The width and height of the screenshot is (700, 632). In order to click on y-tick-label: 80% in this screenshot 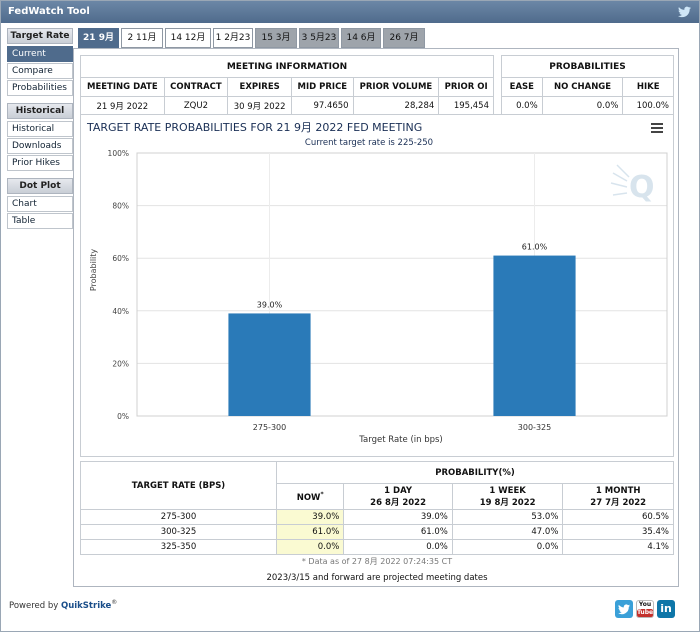, I will do `click(120, 206)`.